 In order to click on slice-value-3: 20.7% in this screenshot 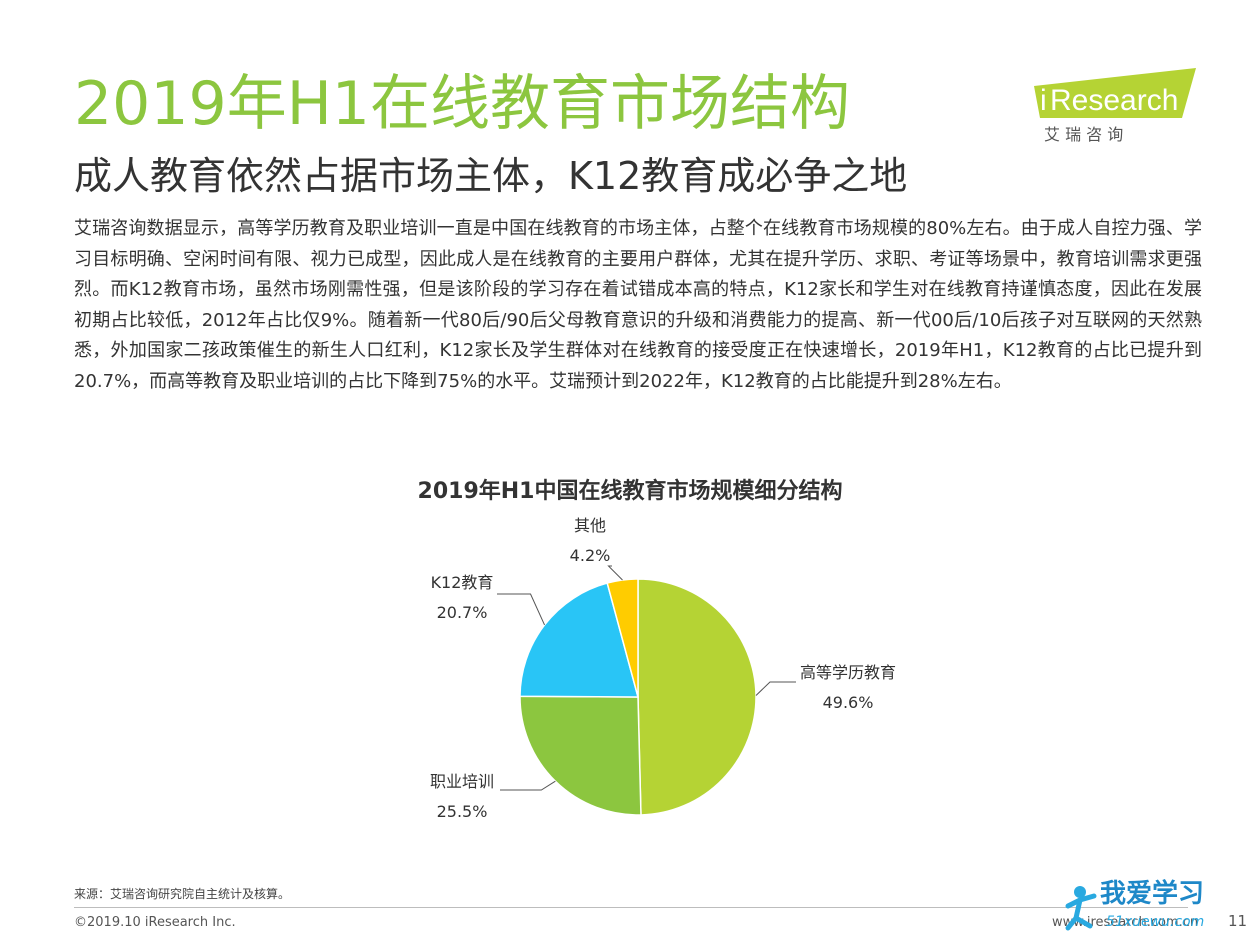, I will do `click(462, 612)`.